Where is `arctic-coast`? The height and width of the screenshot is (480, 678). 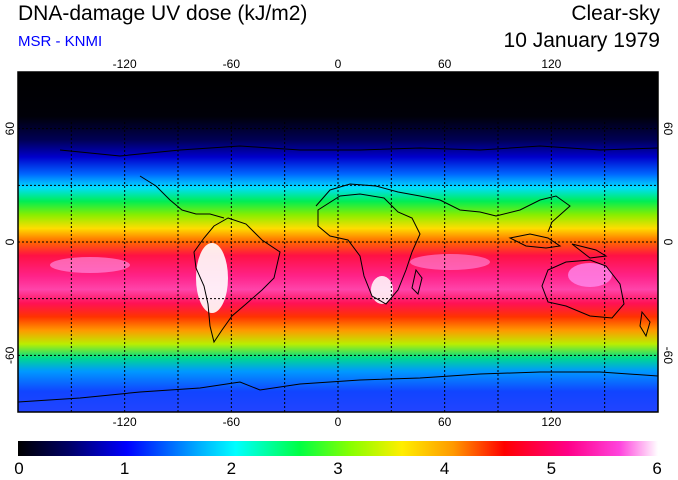 arctic-coast is located at coordinates (358, 151).